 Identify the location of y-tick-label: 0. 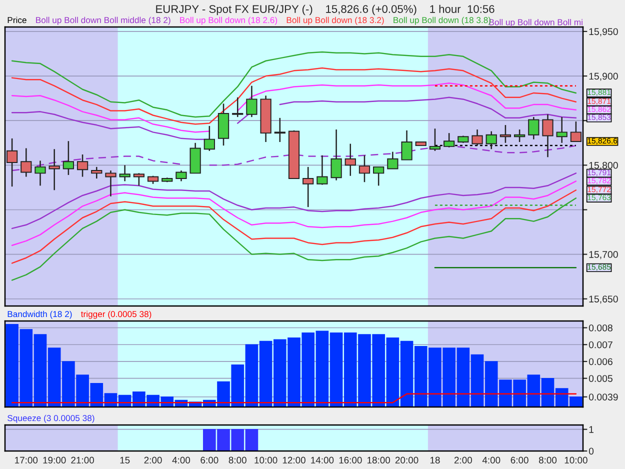
(591, 451).